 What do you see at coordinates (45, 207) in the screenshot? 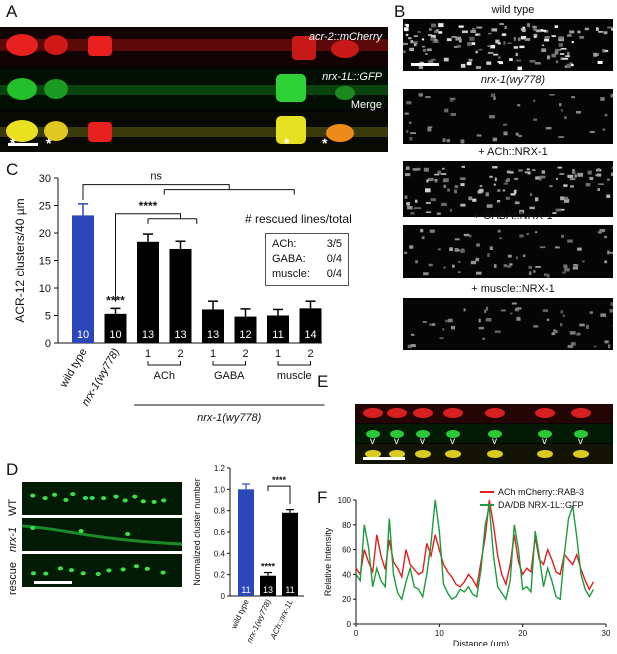
I see `y-tick-label: 25` at bounding box center [45, 207].